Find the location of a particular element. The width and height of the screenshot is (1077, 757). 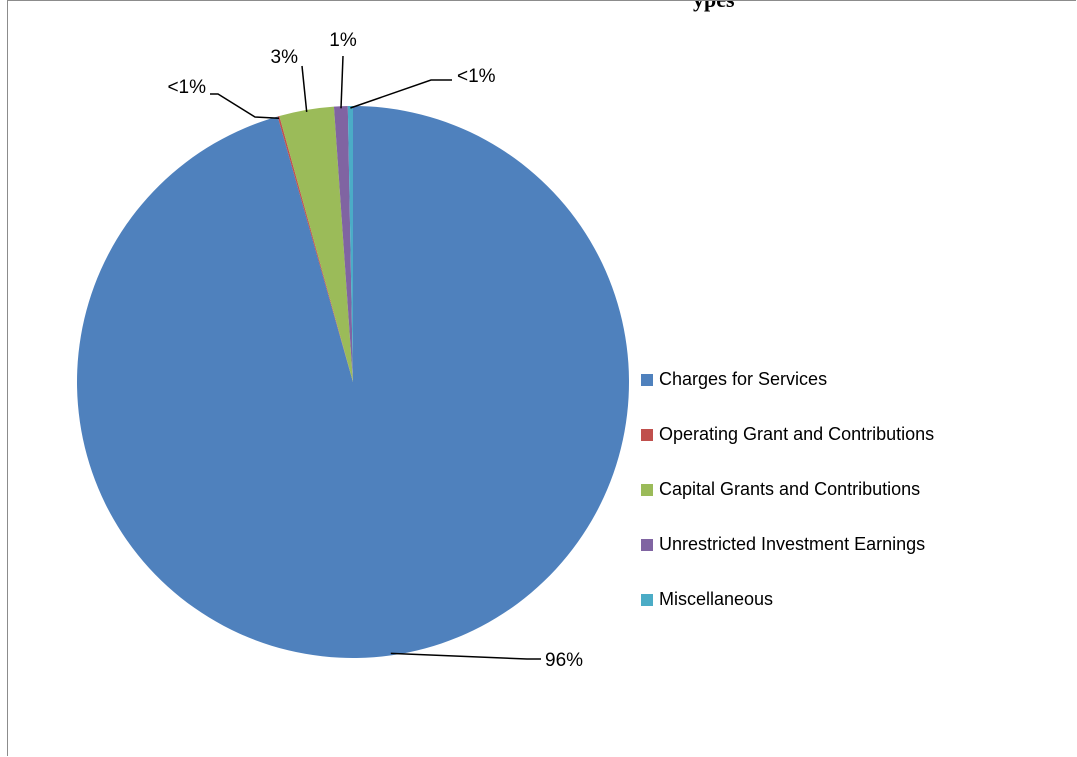

legend-item: Unrestricted Investment Earnings is located at coordinates (787, 544).